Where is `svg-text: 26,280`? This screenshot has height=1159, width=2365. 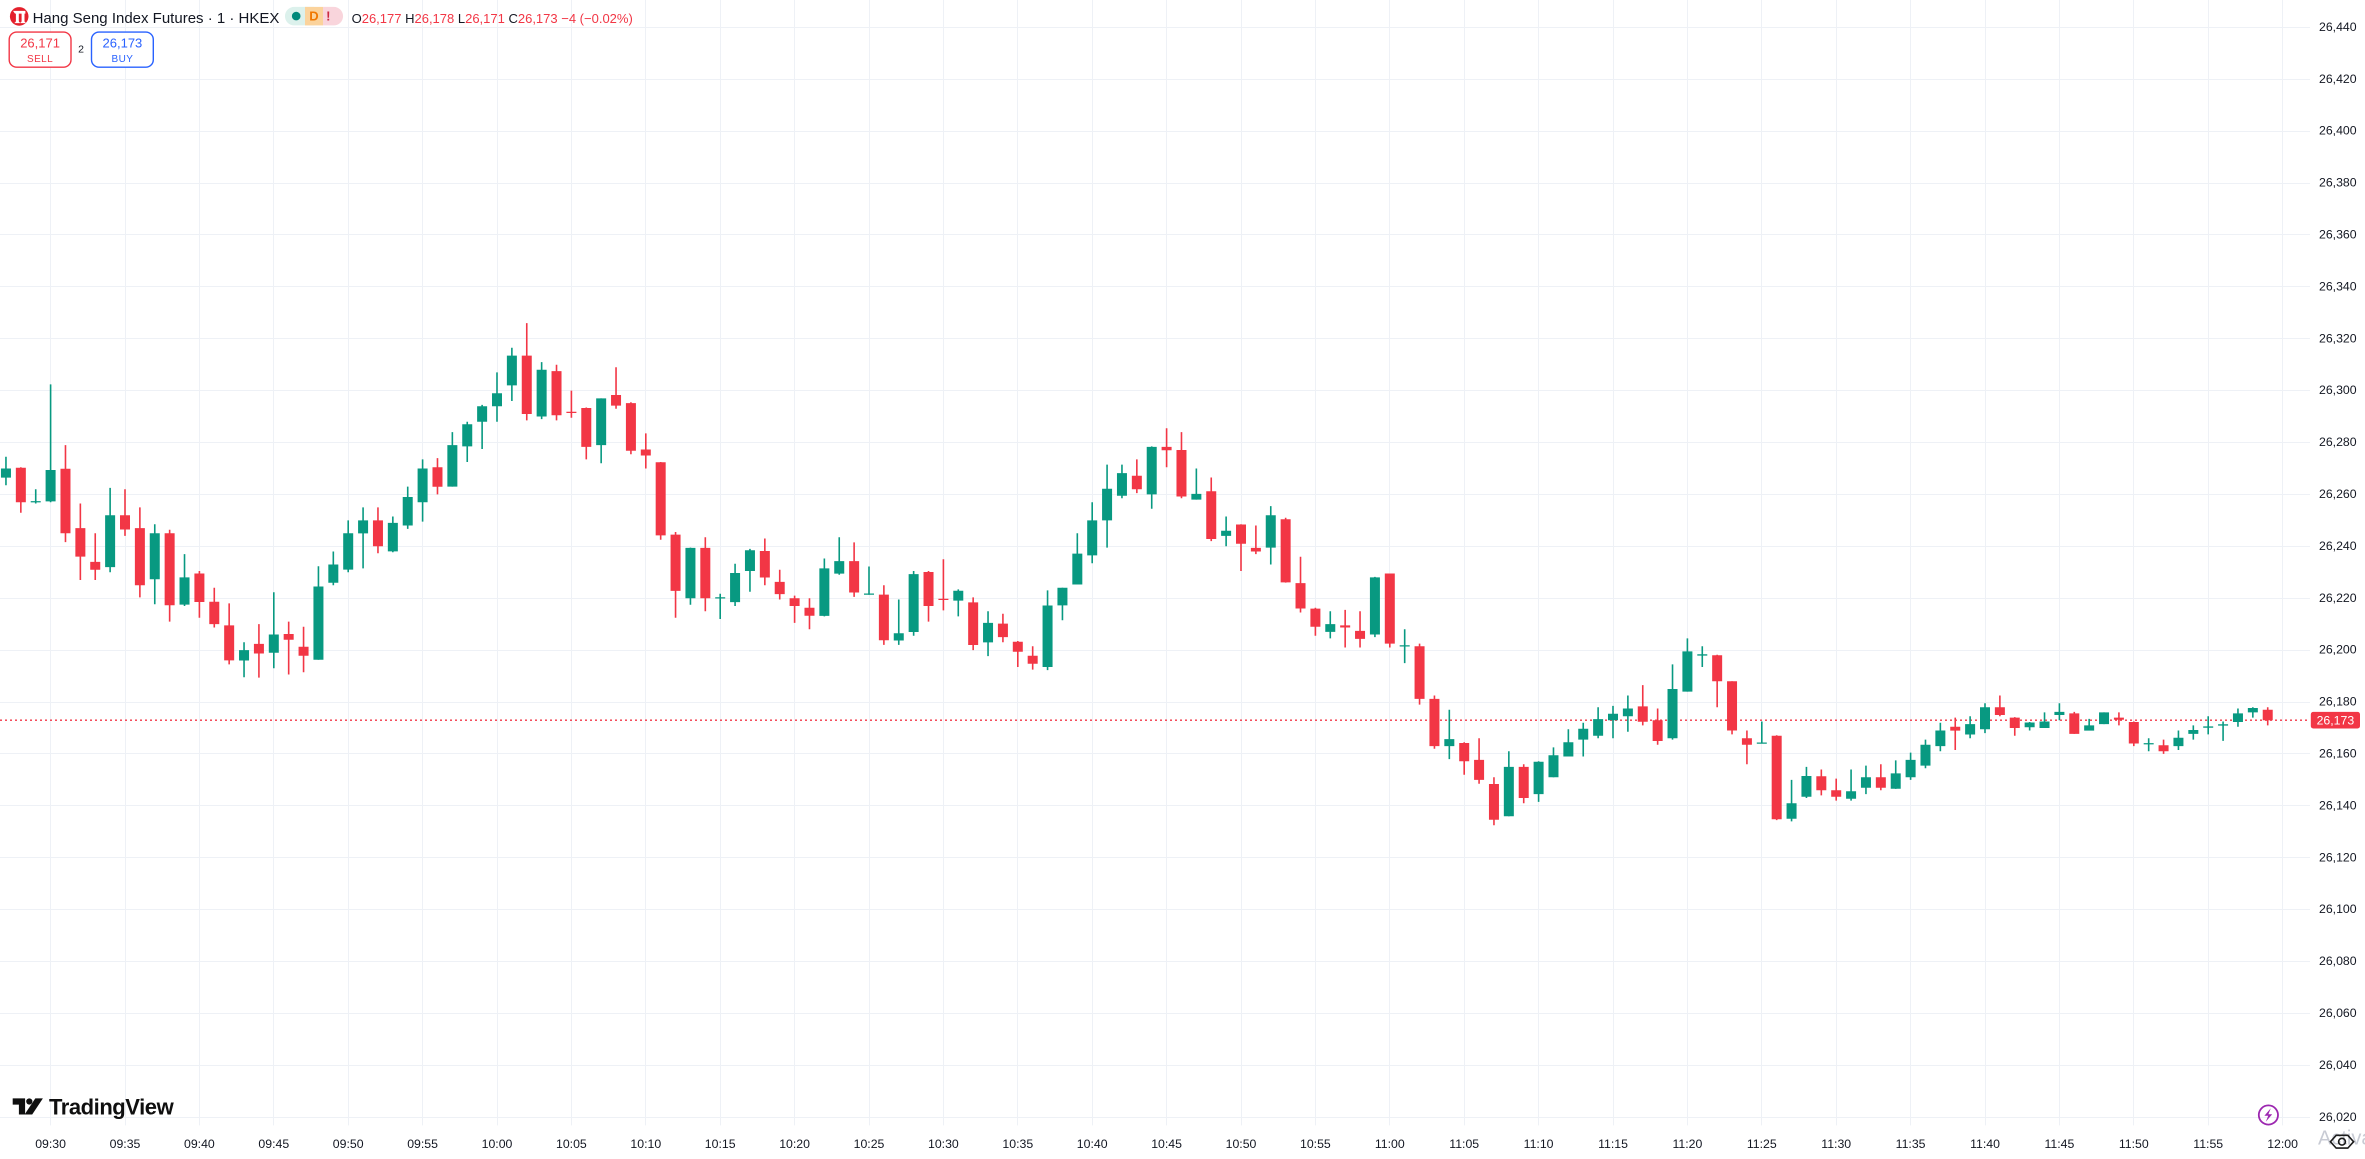 svg-text: 26,280 is located at coordinates (2338, 442).